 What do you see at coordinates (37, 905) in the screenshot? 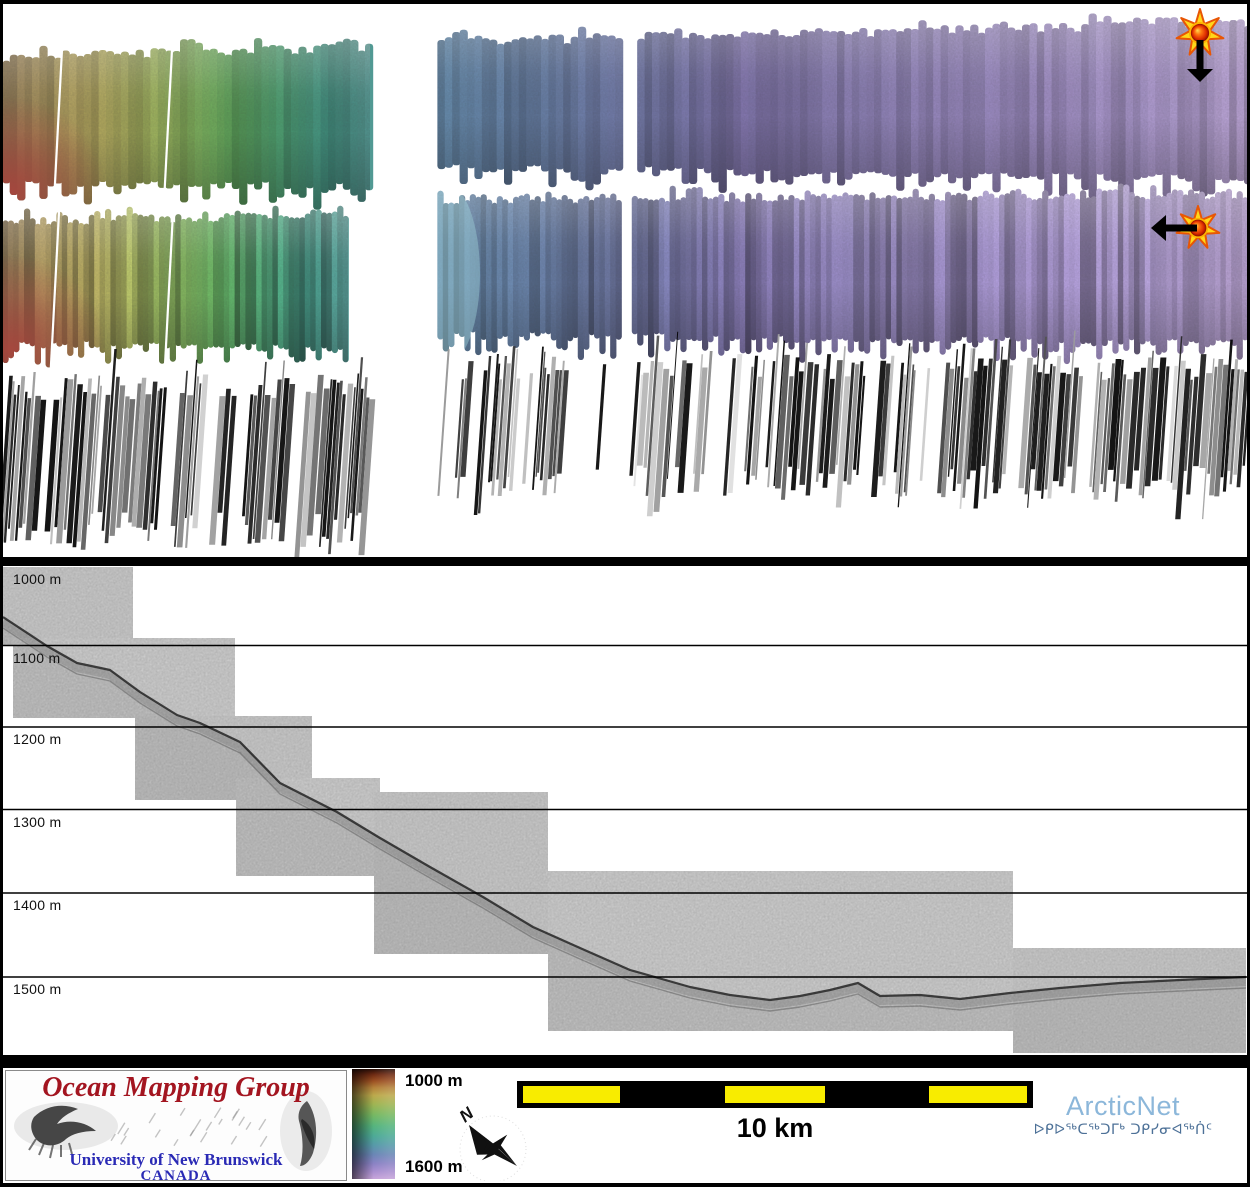
I see `depth-label-1400: 1400 m` at bounding box center [37, 905].